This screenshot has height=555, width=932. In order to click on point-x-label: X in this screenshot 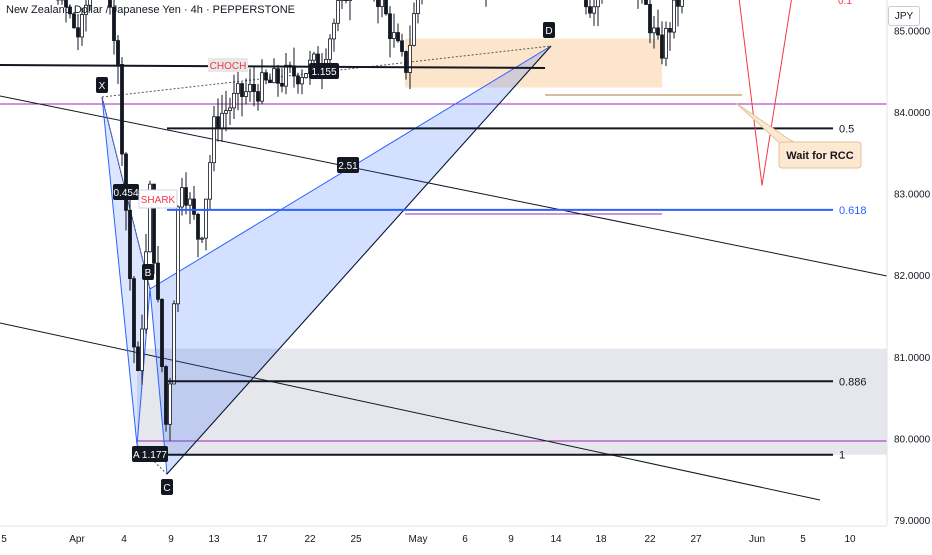, I will do `click(102, 85)`.